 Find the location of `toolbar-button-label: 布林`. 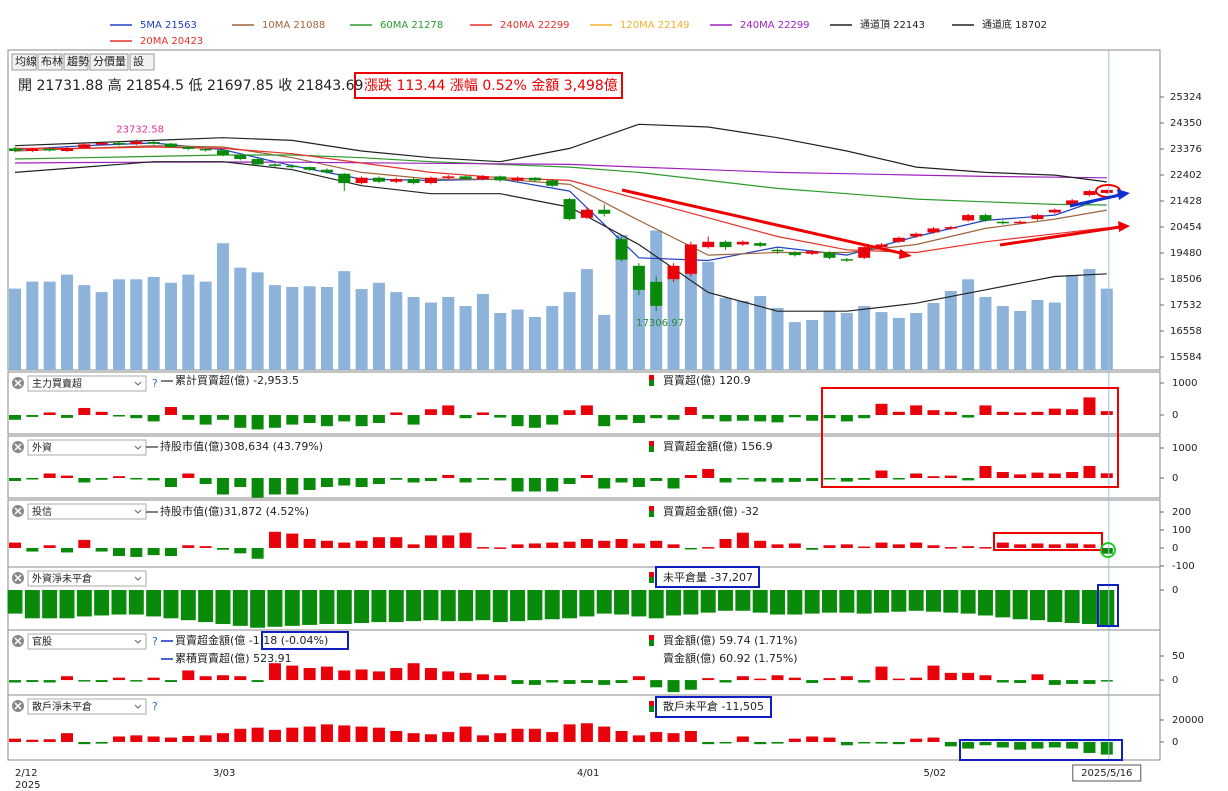

toolbar-button-label: 布林 is located at coordinates (52, 61).